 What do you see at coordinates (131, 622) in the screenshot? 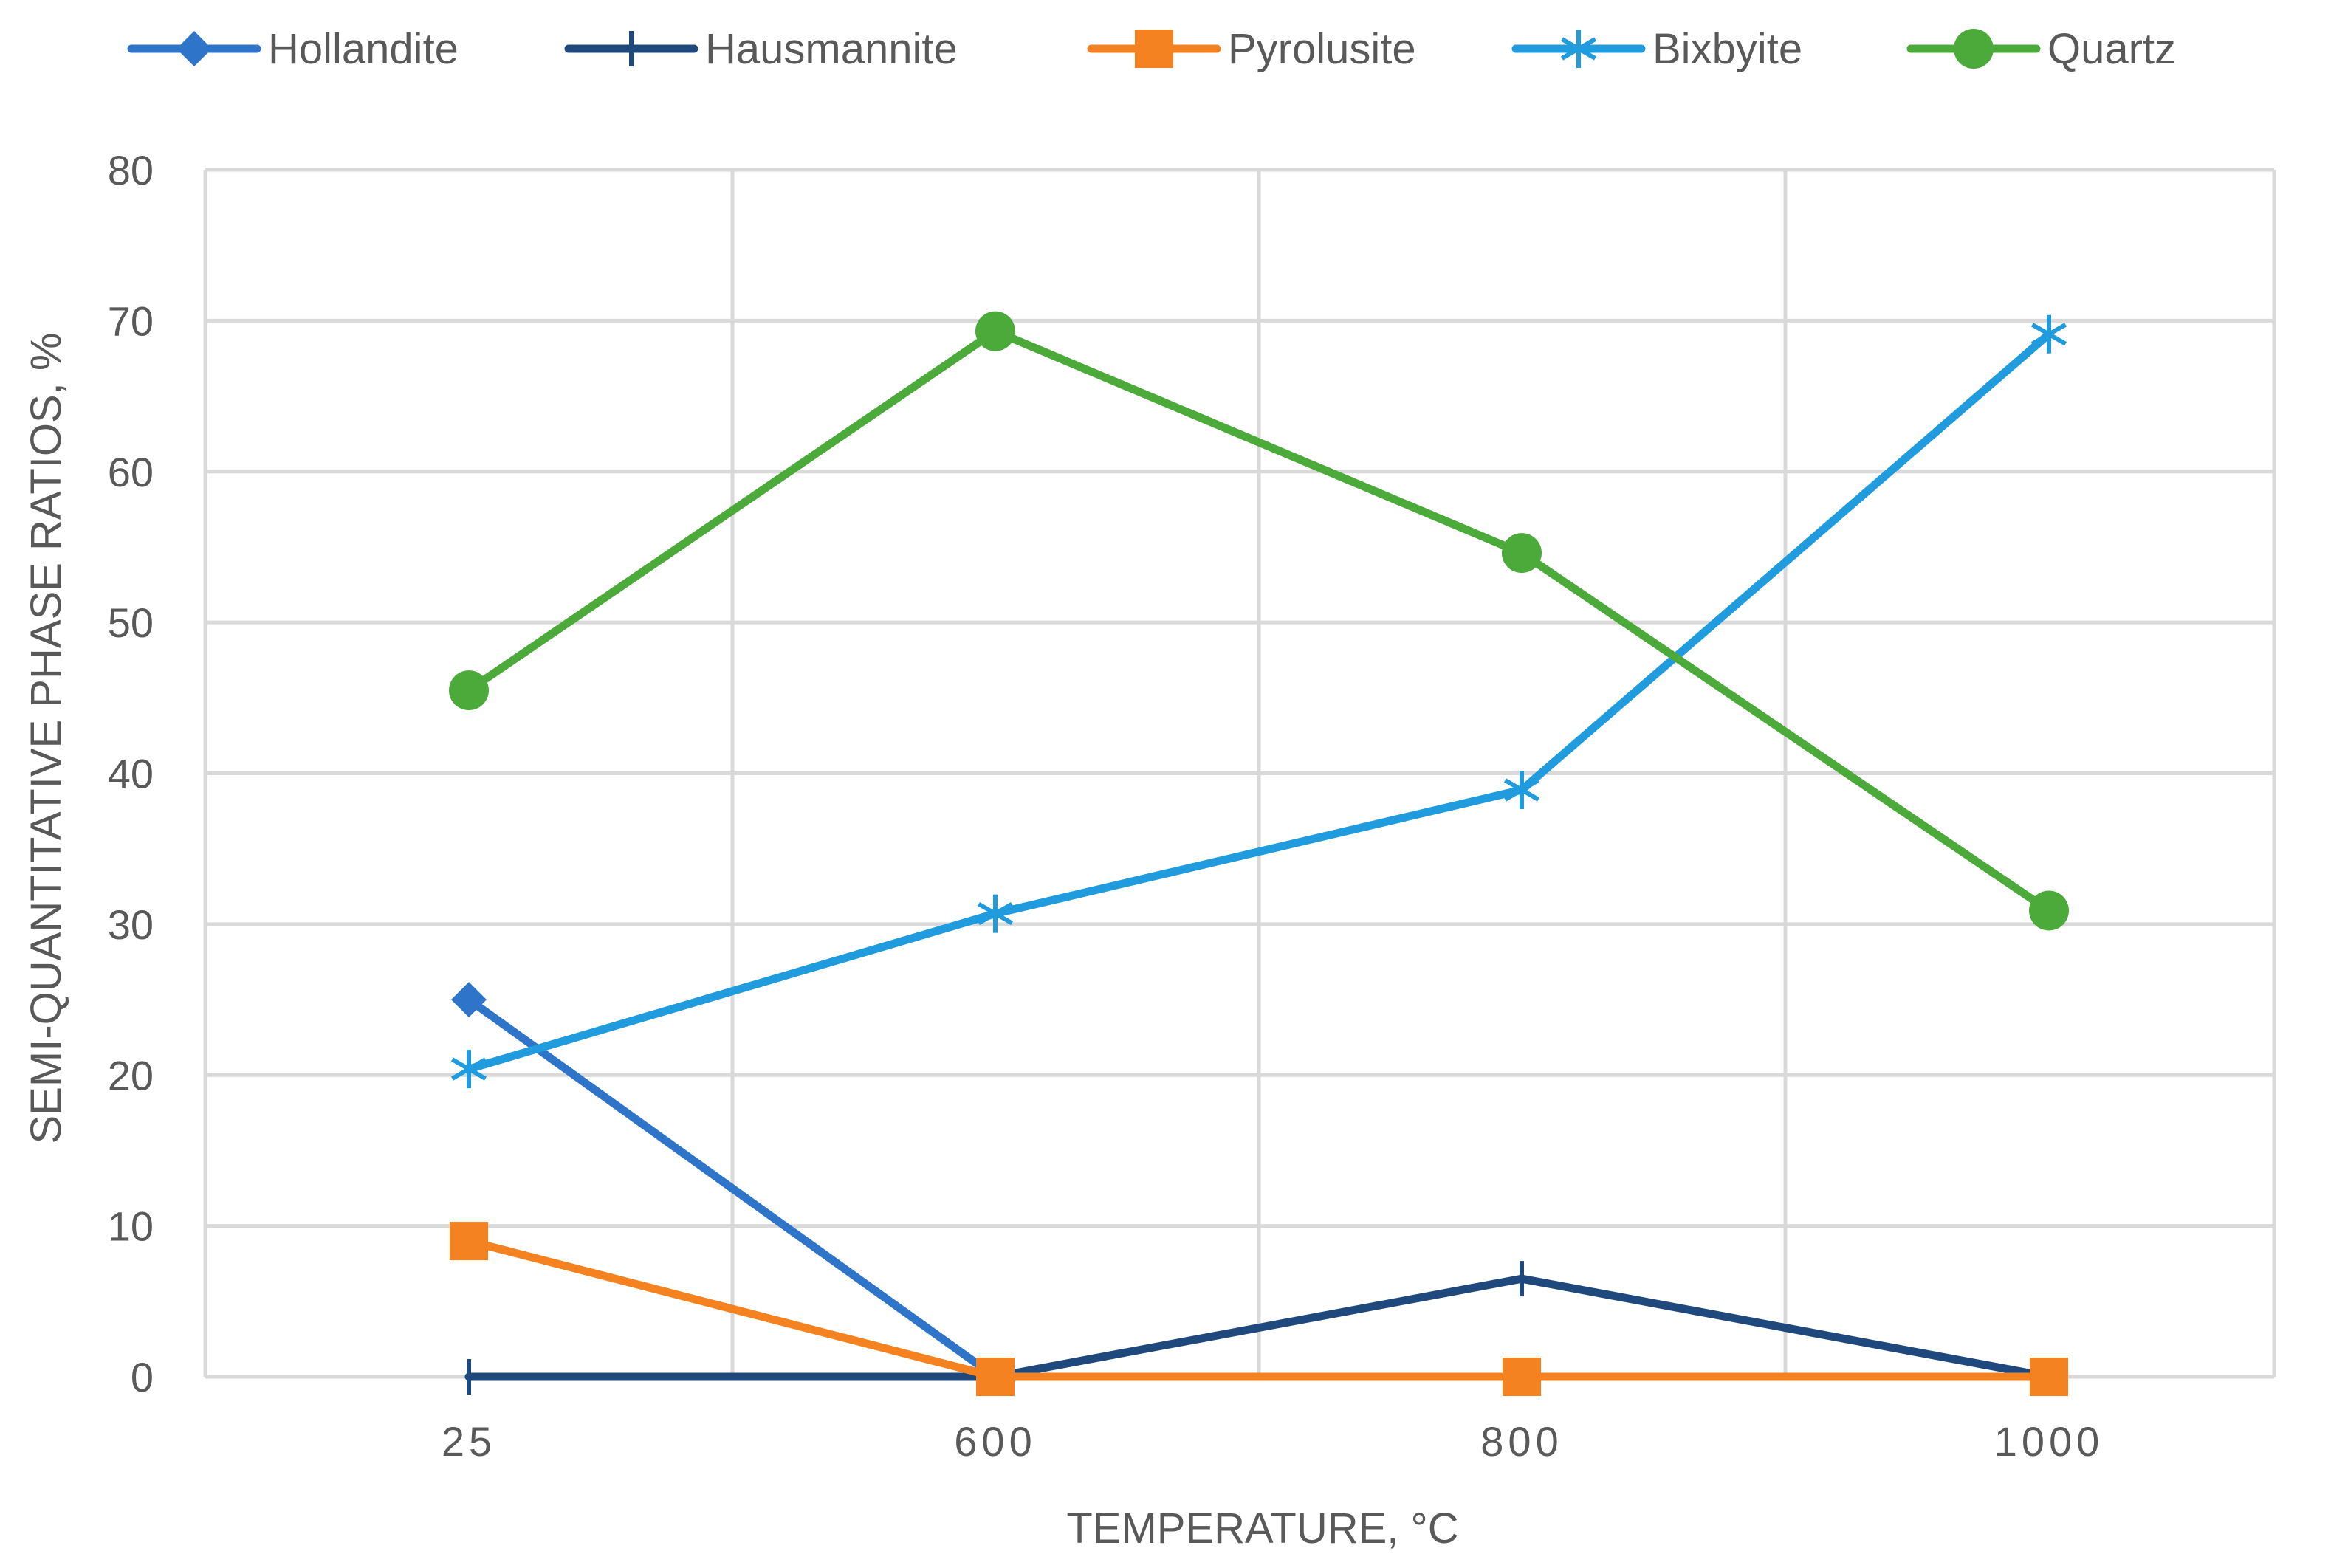
I see `y-tick-label: 50` at bounding box center [131, 622].